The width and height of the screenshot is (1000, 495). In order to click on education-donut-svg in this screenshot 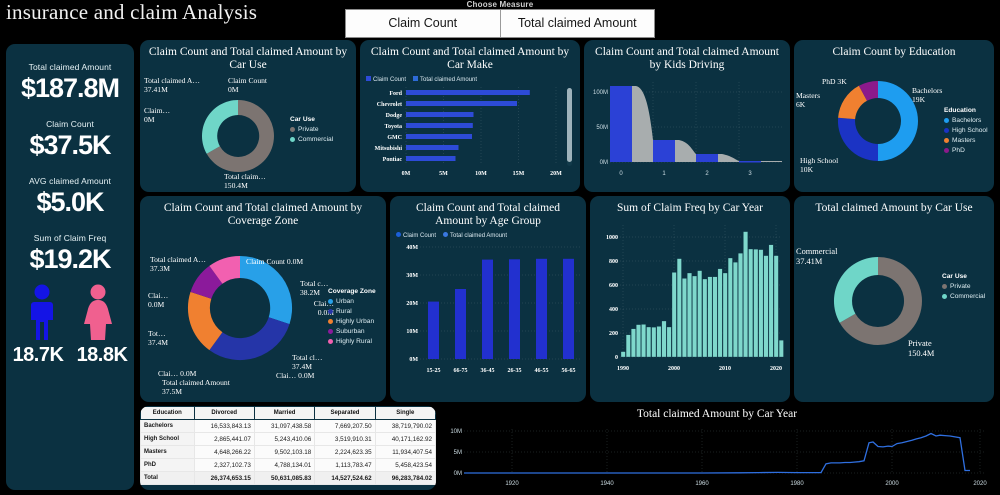, I will do `click(894, 124)`.